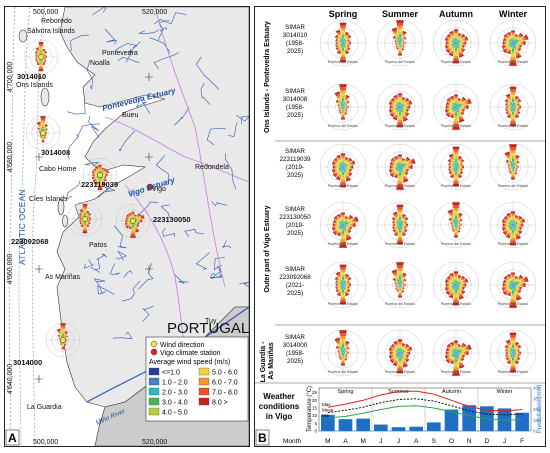  What do you see at coordinates (295, 159) in the screenshot?
I see `station-label-line: 223119039` at bounding box center [295, 159].